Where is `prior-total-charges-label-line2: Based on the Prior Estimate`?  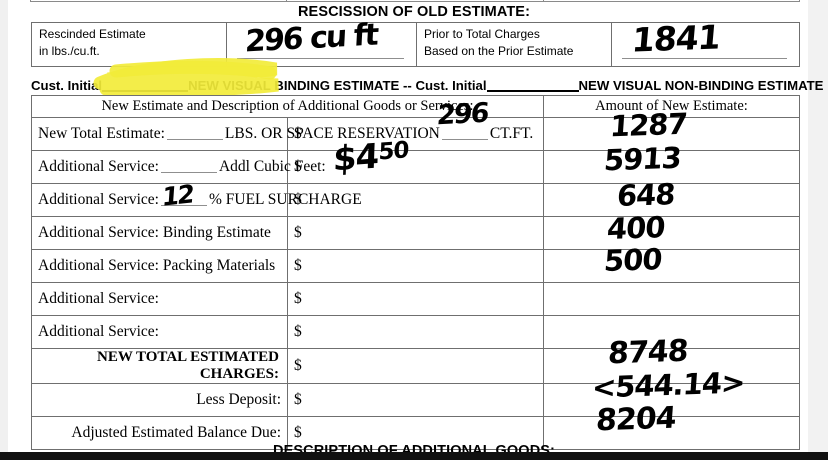
prior-total-charges-label-line2: Based on the Prior Estimate is located at coordinates (499, 51).